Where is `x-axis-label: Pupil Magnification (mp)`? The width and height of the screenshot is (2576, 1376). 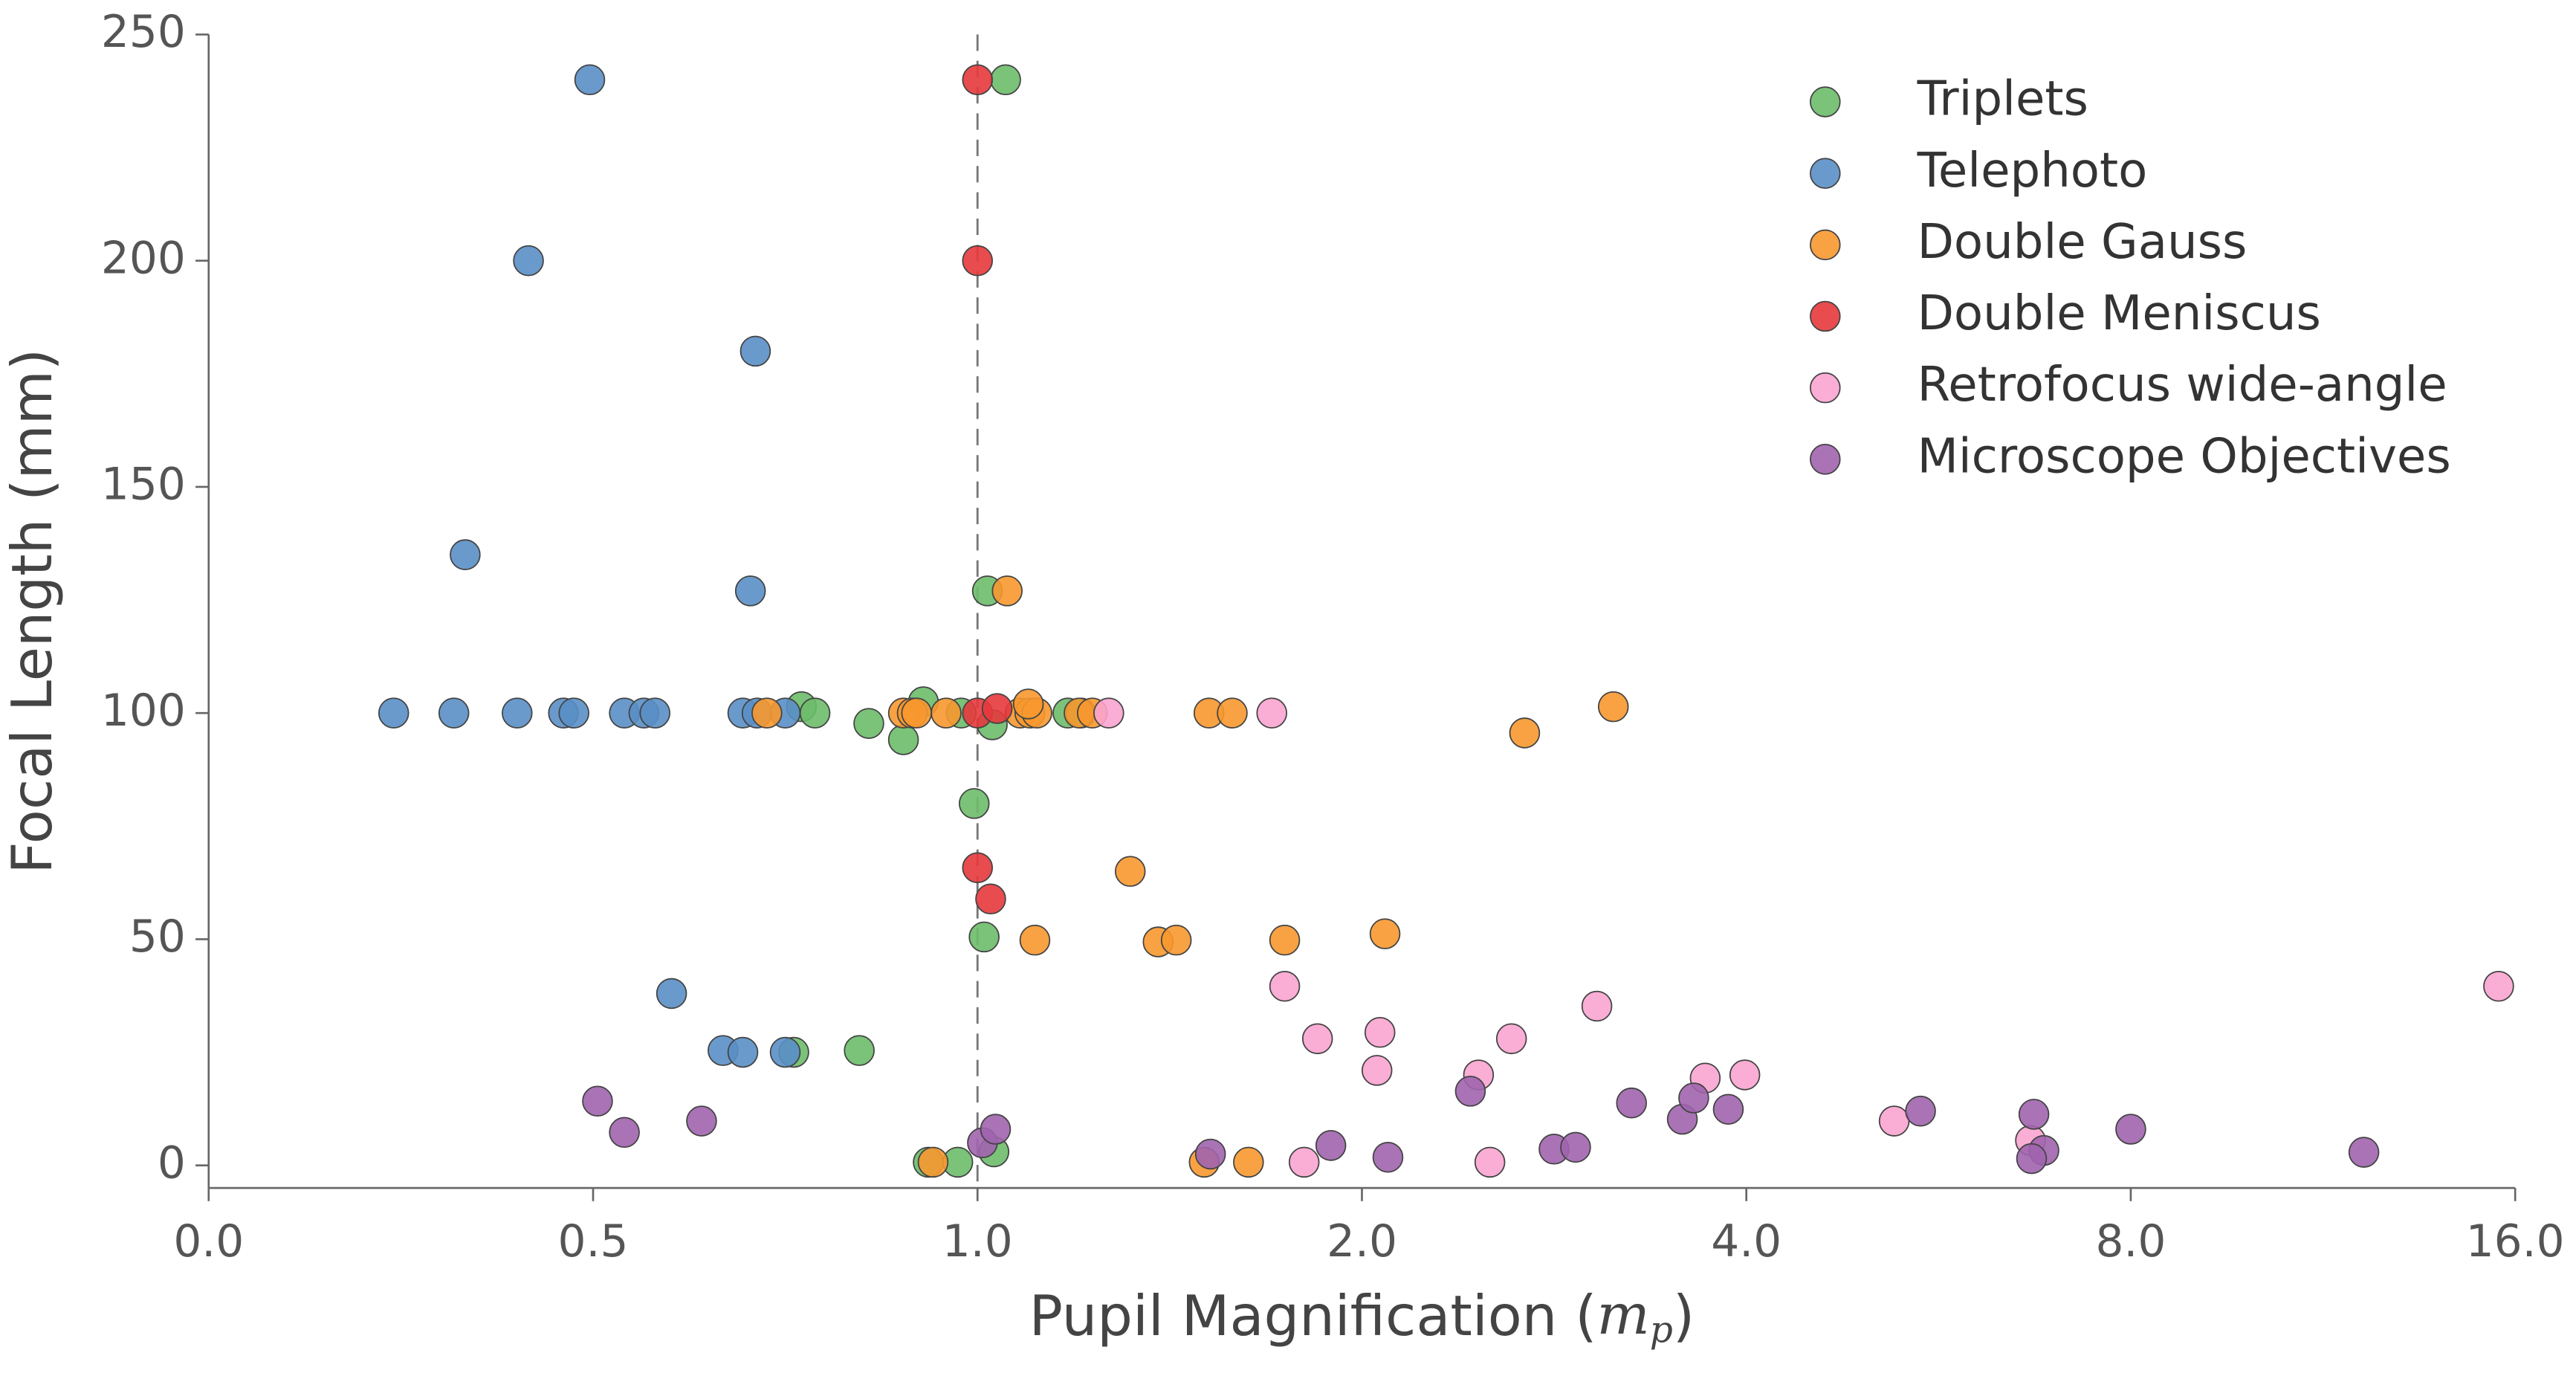 x-axis-label: Pupil Magnification (mp) is located at coordinates (1362, 1316).